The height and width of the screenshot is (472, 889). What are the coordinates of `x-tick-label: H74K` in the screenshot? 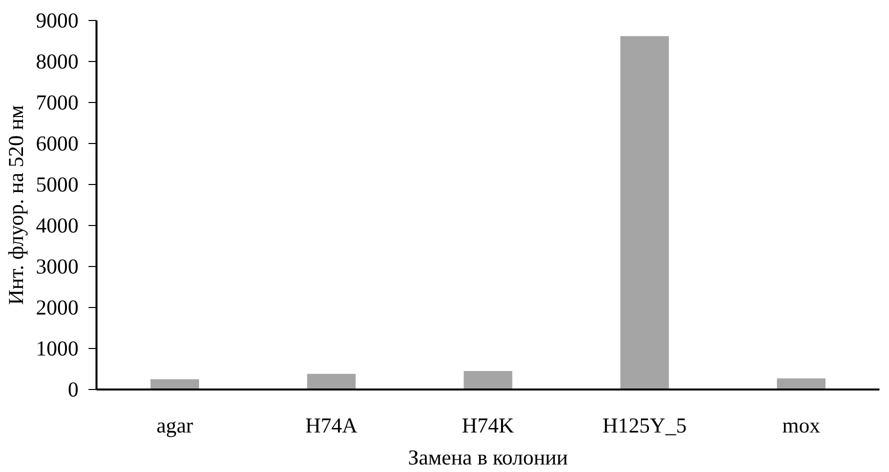 It's located at (488, 426).